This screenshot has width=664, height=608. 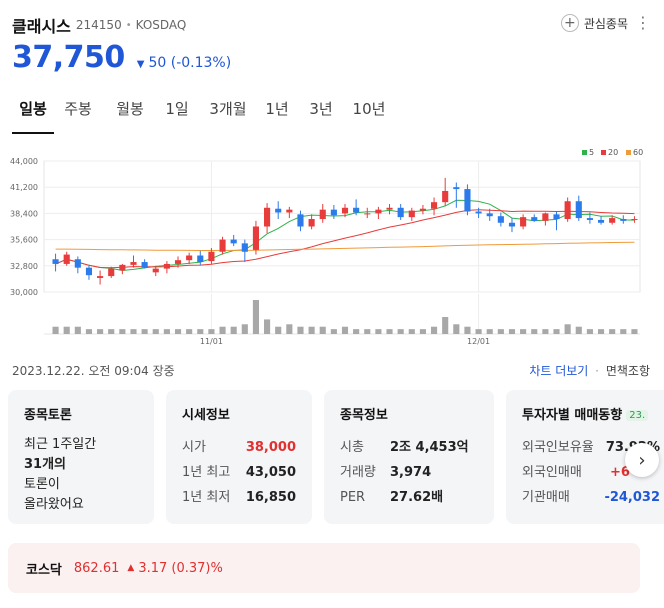 What do you see at coordinates (41, 26) in the screenshot?
I see `stock-name: 클래시스` at bounding box center [41, 26].